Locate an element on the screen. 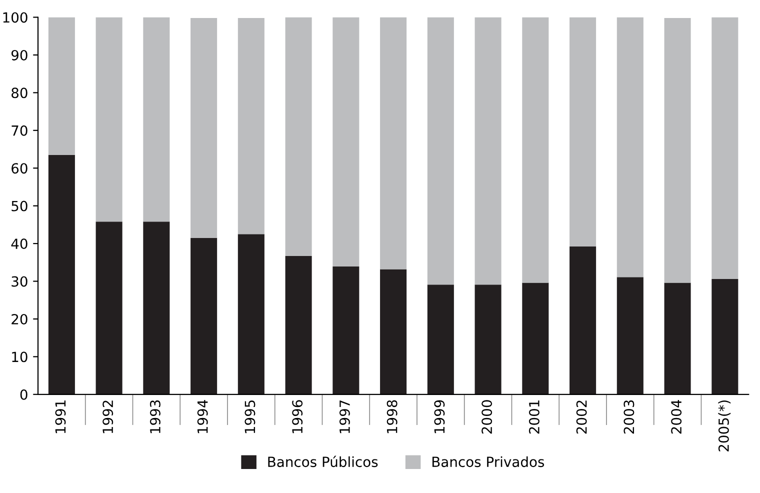 Image resolution: width=760 pixels, height=493 pixels. x-tick-label: 1993 is located at coordinates (155, 417).